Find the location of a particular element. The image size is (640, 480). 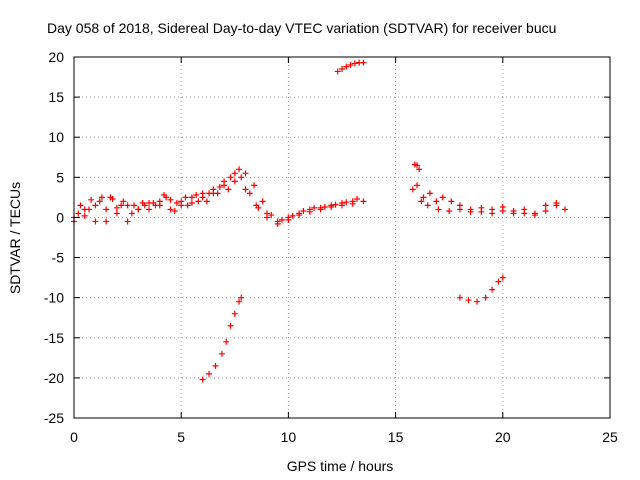

y-tick-label: -20 is located at coordinates (54, 378).